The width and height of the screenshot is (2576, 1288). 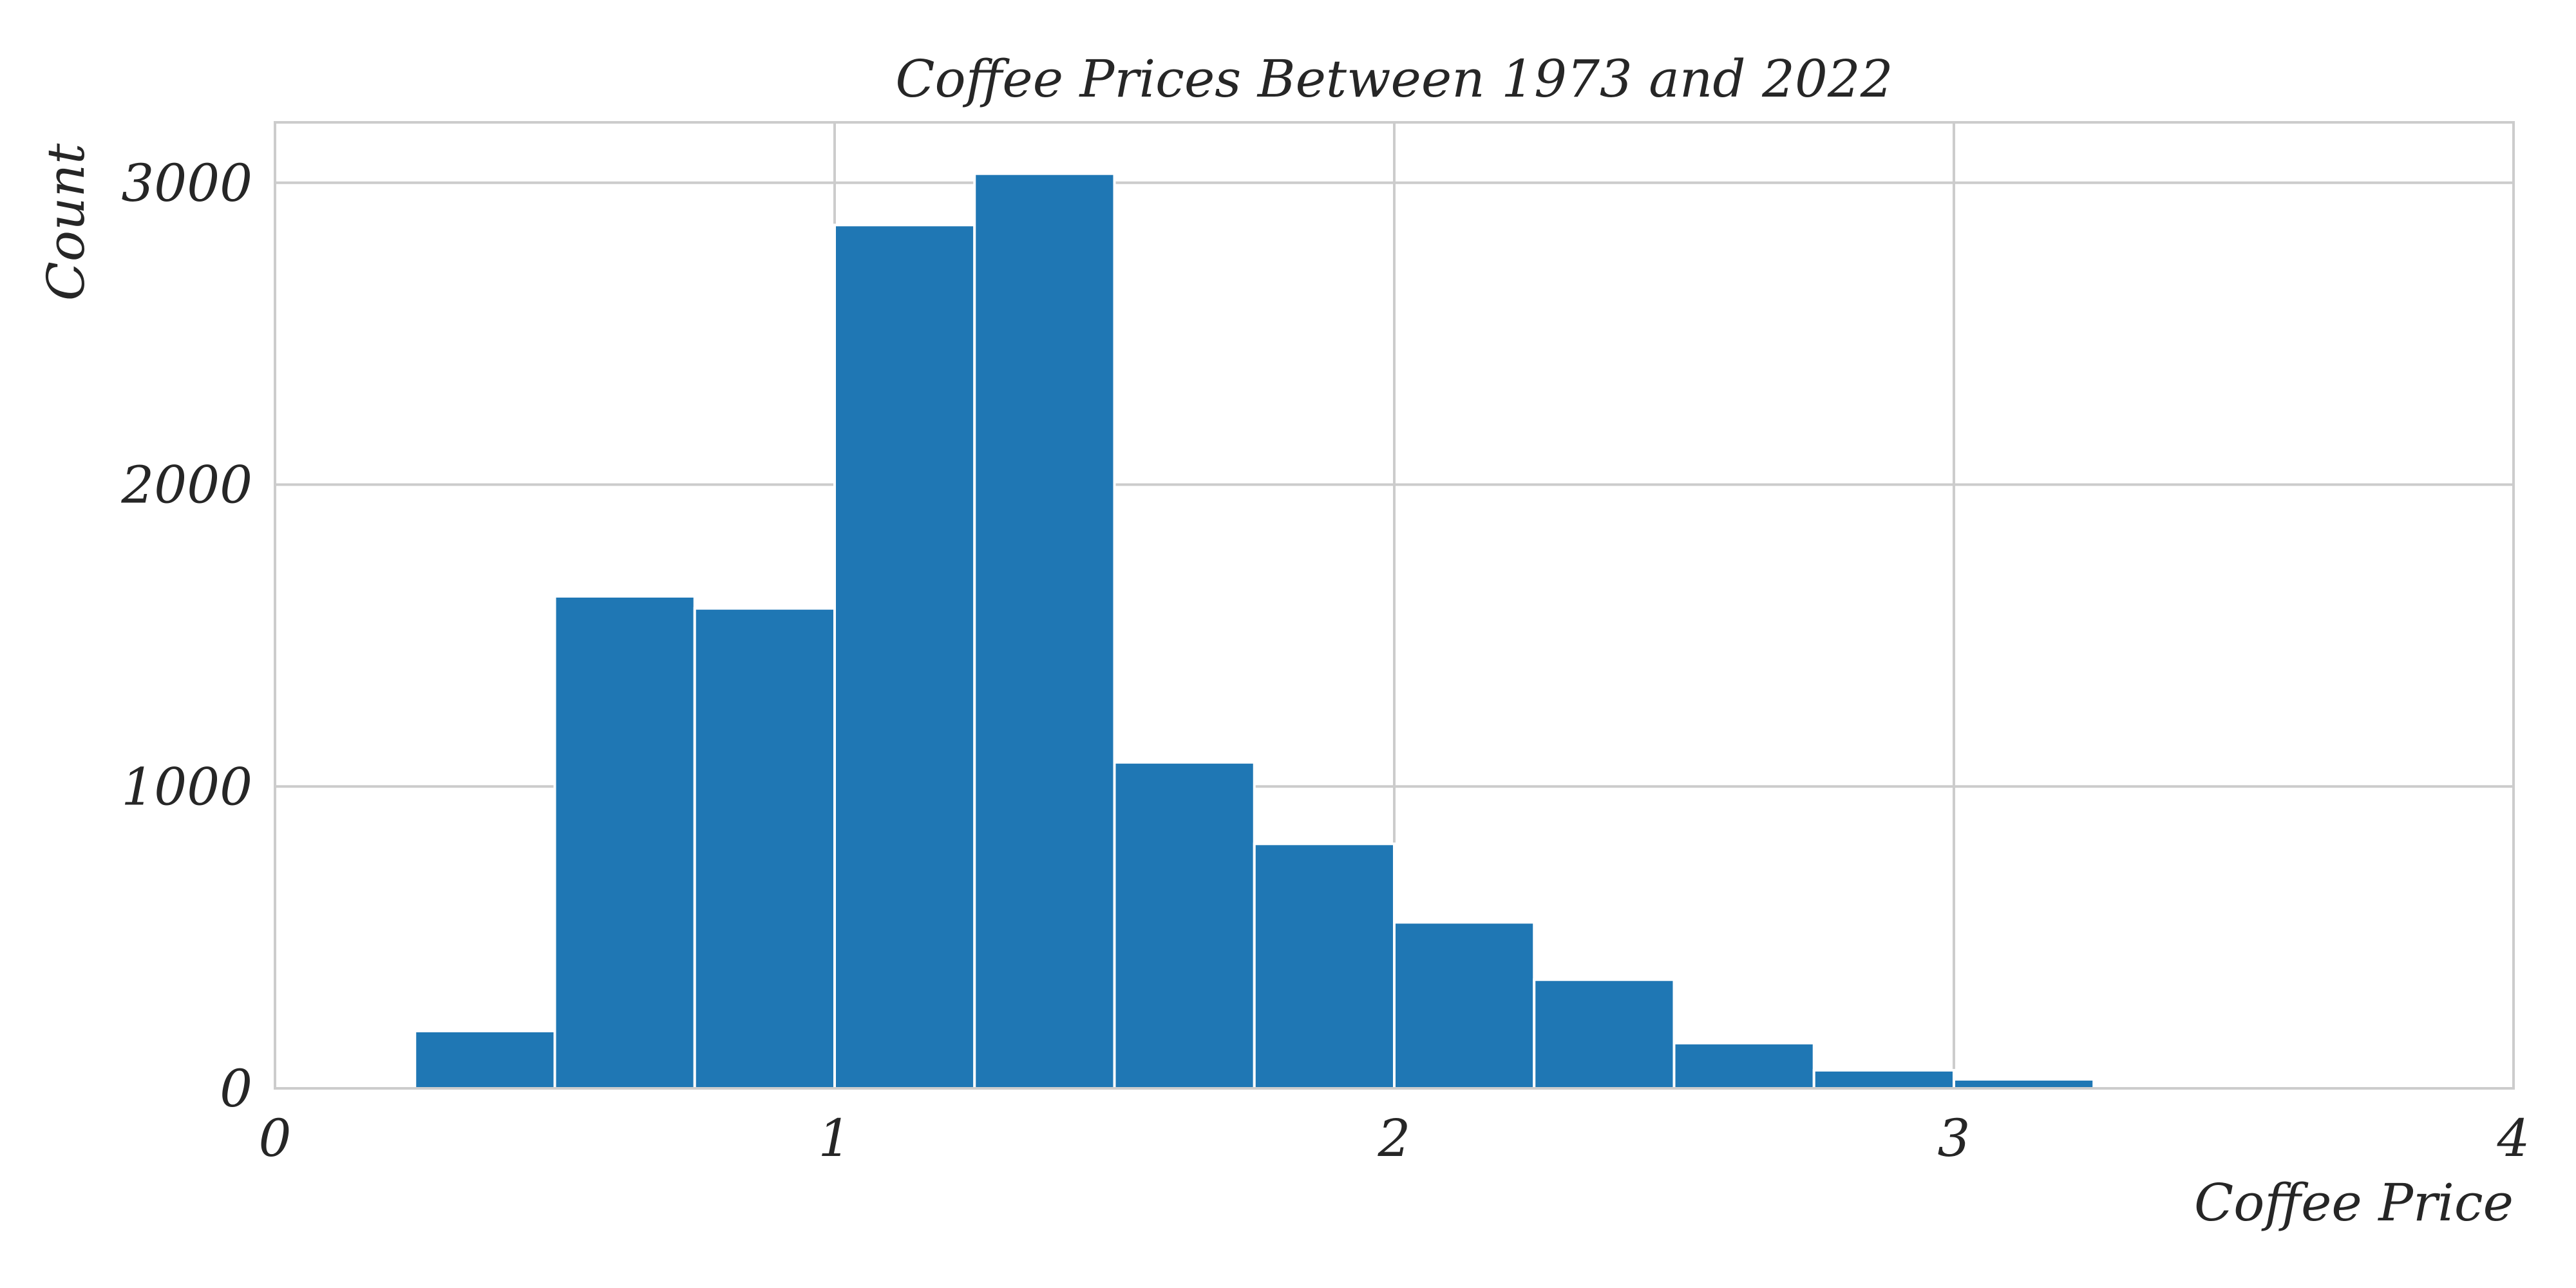 I want to click on x-tick-label: 0, so click(x=275, y=1138).